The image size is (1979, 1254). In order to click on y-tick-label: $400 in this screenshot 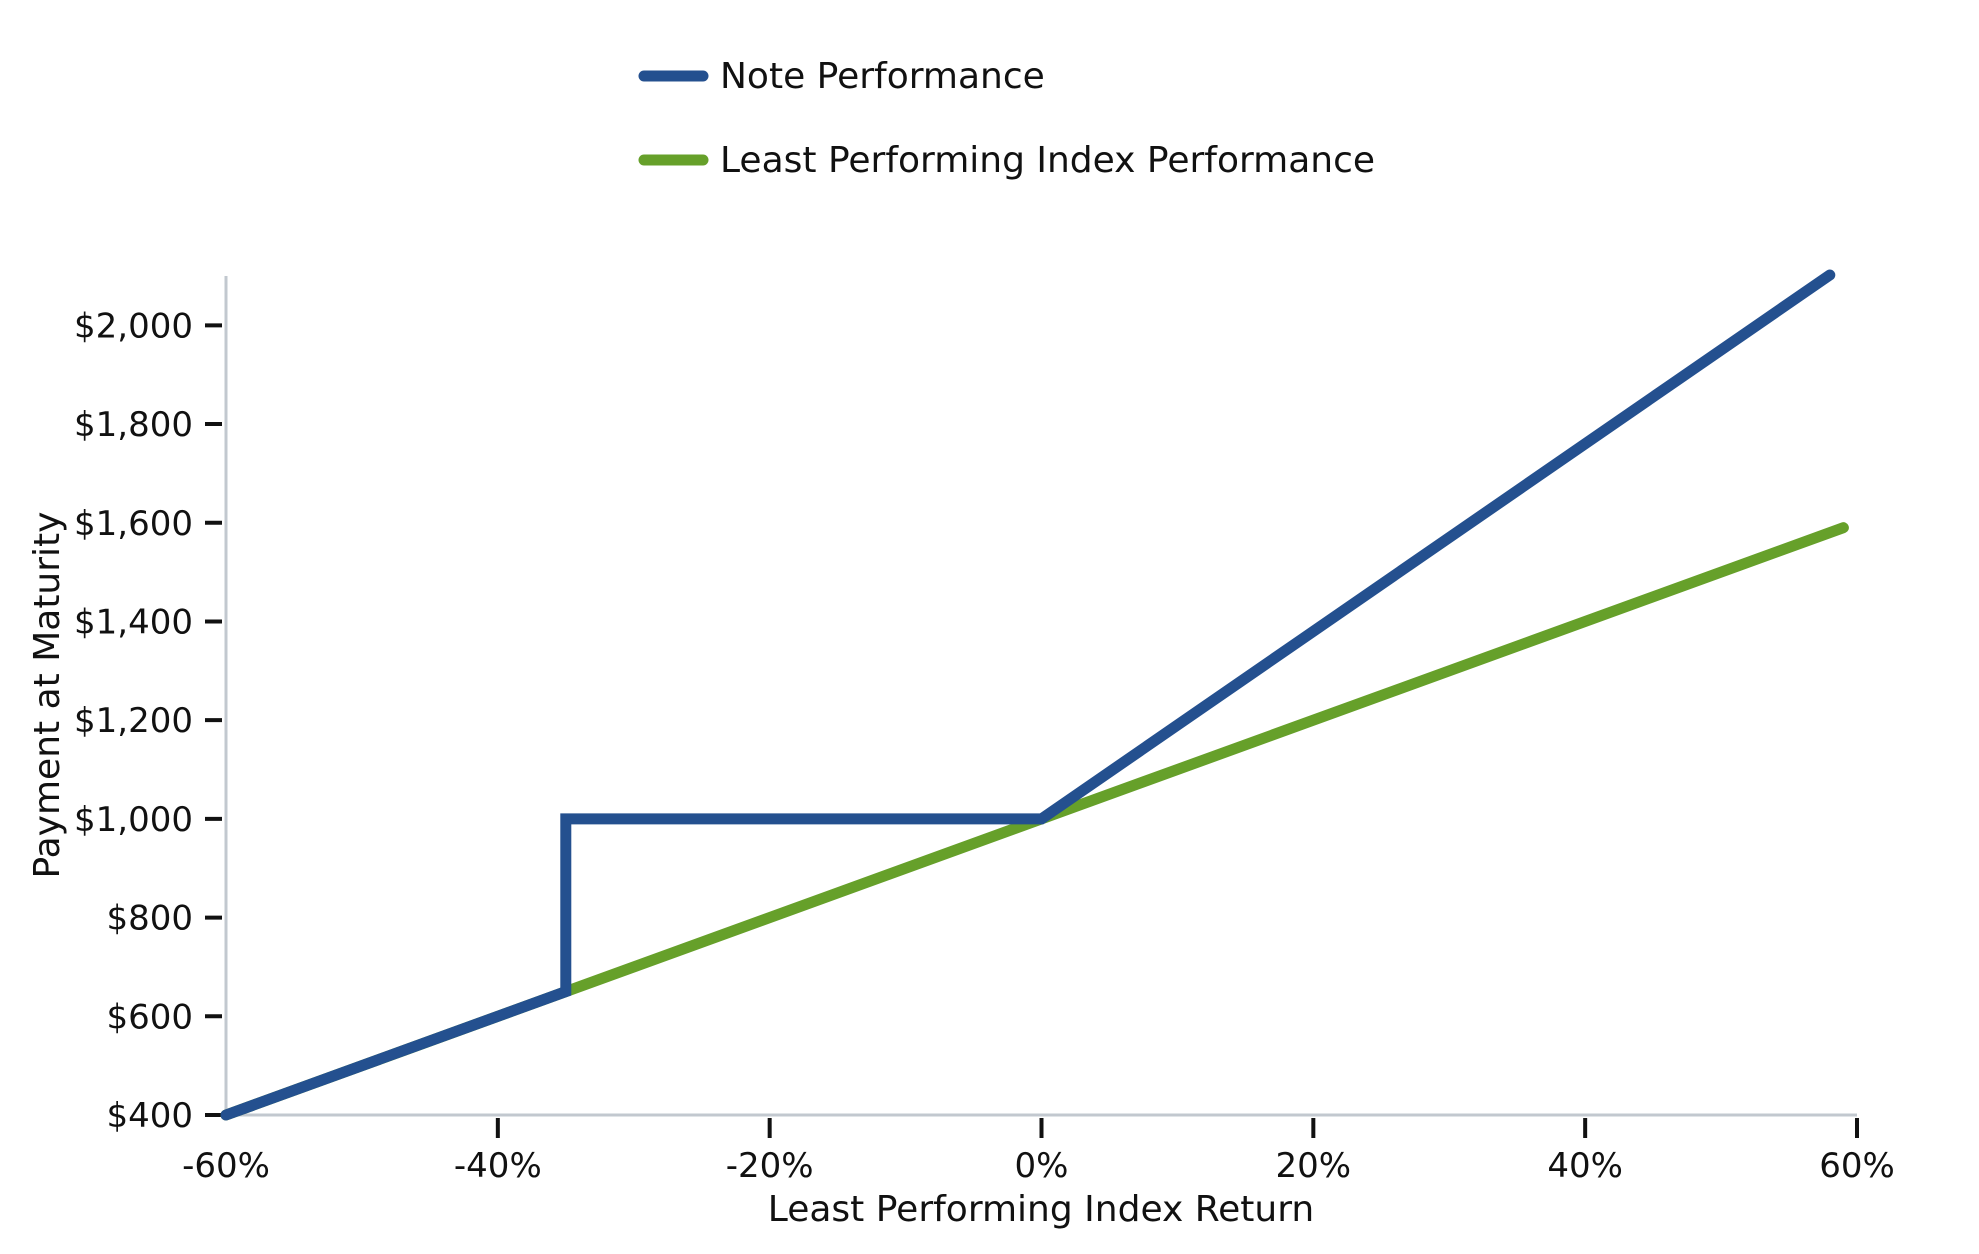, I will do `click(149, 1116)`.